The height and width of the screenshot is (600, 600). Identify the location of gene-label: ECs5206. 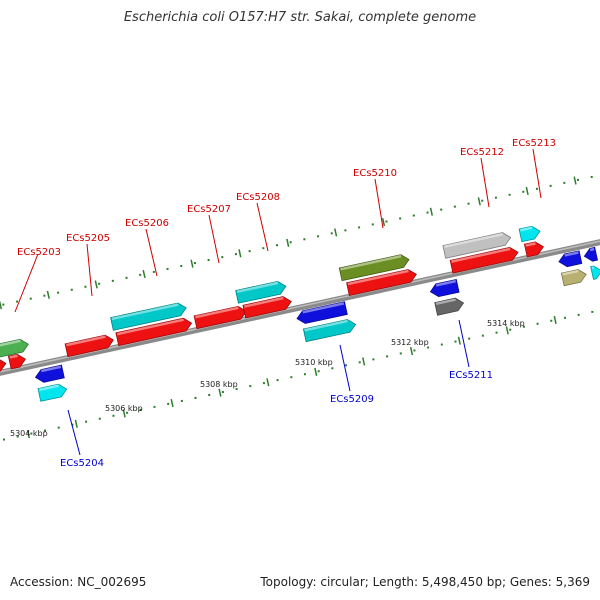
(147, 223).